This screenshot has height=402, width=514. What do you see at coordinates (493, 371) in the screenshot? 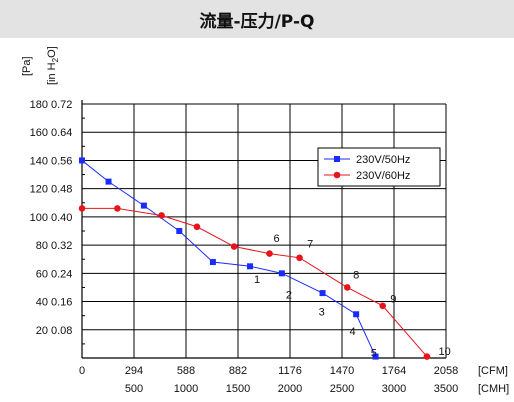
I see `x-unit-cfm: [CFM]` at bounding box center [493, 371].